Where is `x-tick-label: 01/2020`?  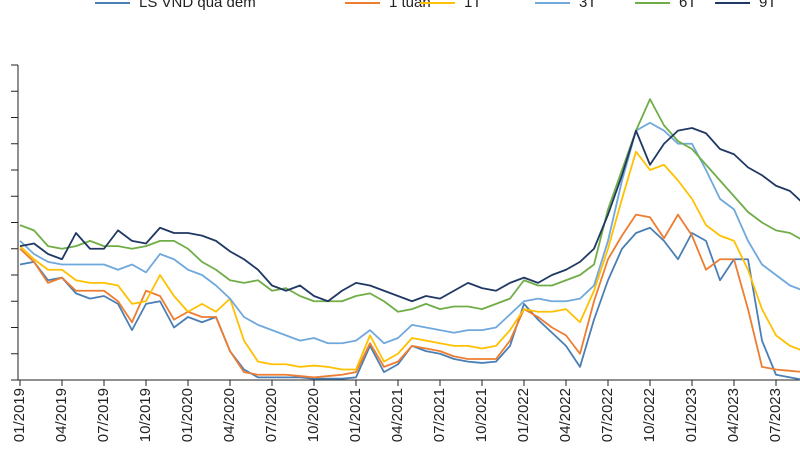
x-tick-label: 01/2020 is located at coordinates (187, 415).